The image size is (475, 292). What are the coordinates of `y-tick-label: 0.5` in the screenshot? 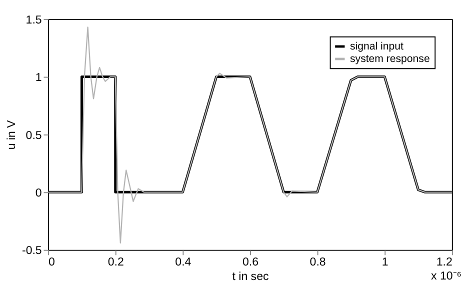 It's located at (34, 136).